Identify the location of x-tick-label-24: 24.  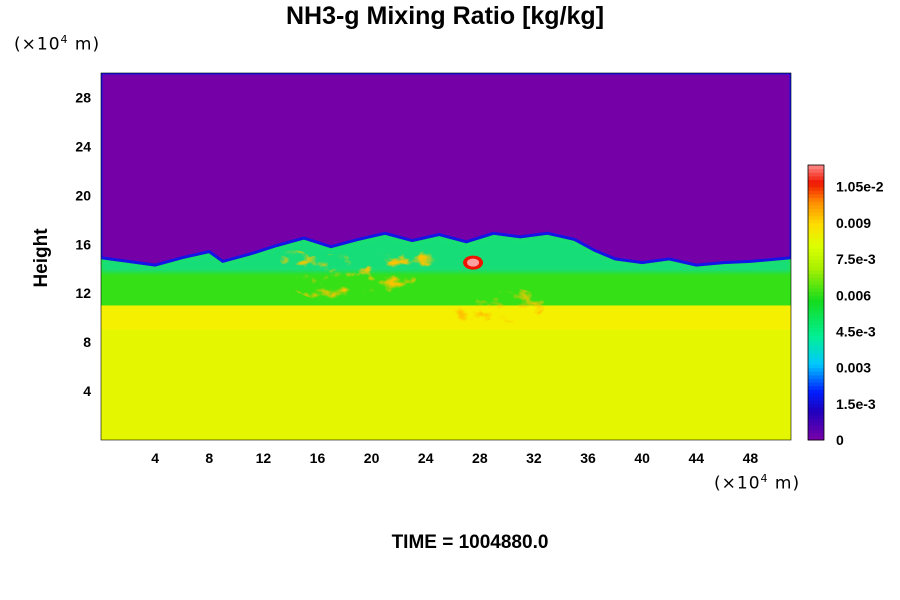
(426, 458).